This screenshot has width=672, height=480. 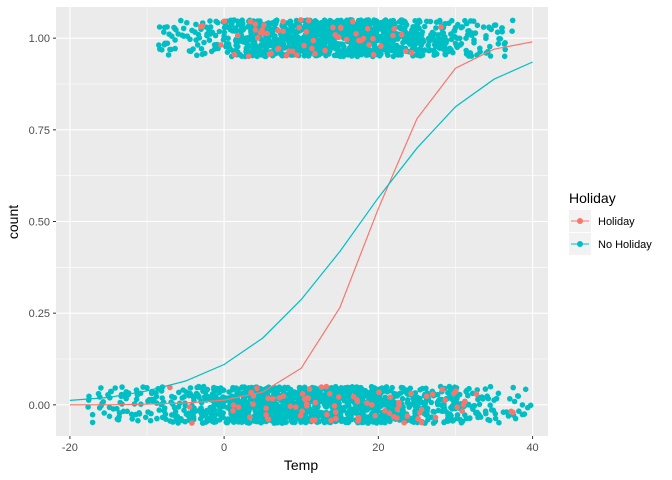 What do you see at coordinates (39, 314) in the screenshot?
I see `y-tick-label: 0.25` at bounding box center [39, 314].